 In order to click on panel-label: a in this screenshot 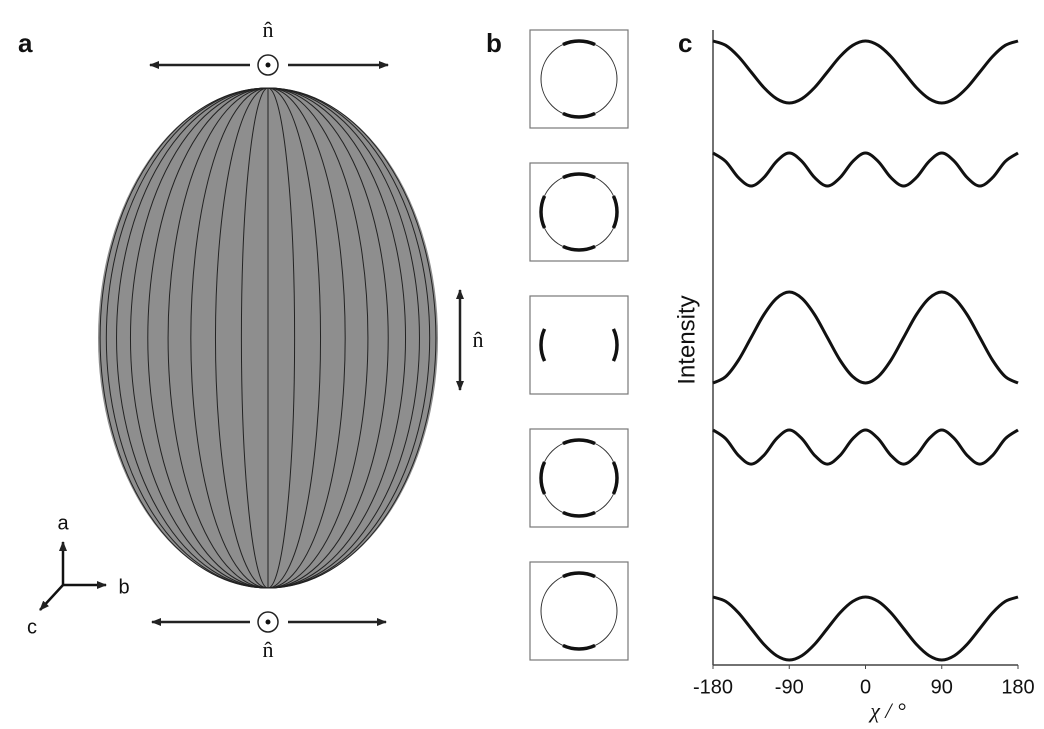, I will do `click(25, 43)`.